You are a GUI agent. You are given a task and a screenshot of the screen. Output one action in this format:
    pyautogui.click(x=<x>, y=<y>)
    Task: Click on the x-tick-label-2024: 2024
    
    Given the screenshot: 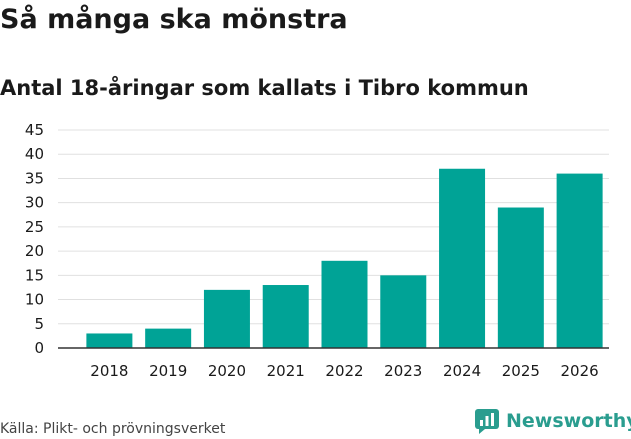 What is the action you would take?
    pyautogui.click(x=462, y=371)
    